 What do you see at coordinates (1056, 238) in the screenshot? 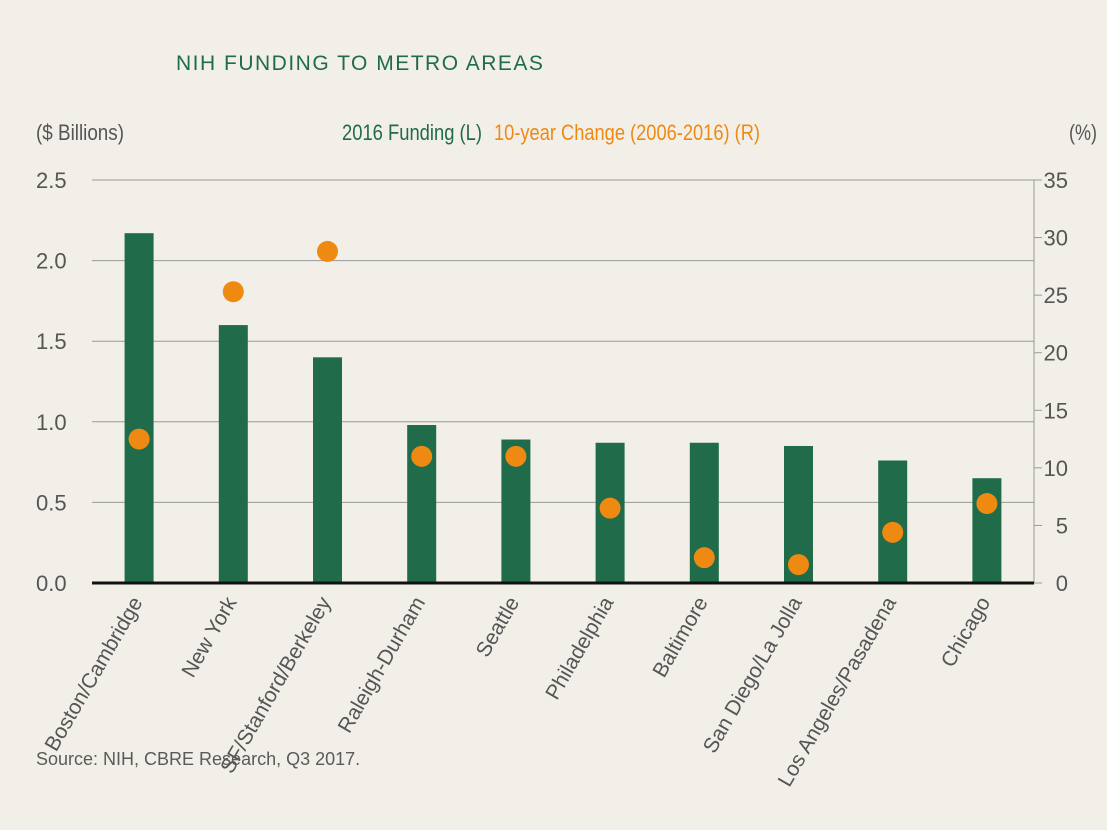
I see `y-right-tick-label: 30` at bounding box center [1056, 238].